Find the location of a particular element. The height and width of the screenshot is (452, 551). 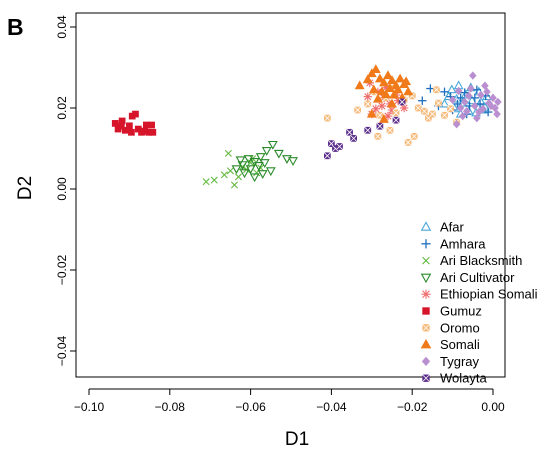

series-gumuz is located at coordinates (134, 123).